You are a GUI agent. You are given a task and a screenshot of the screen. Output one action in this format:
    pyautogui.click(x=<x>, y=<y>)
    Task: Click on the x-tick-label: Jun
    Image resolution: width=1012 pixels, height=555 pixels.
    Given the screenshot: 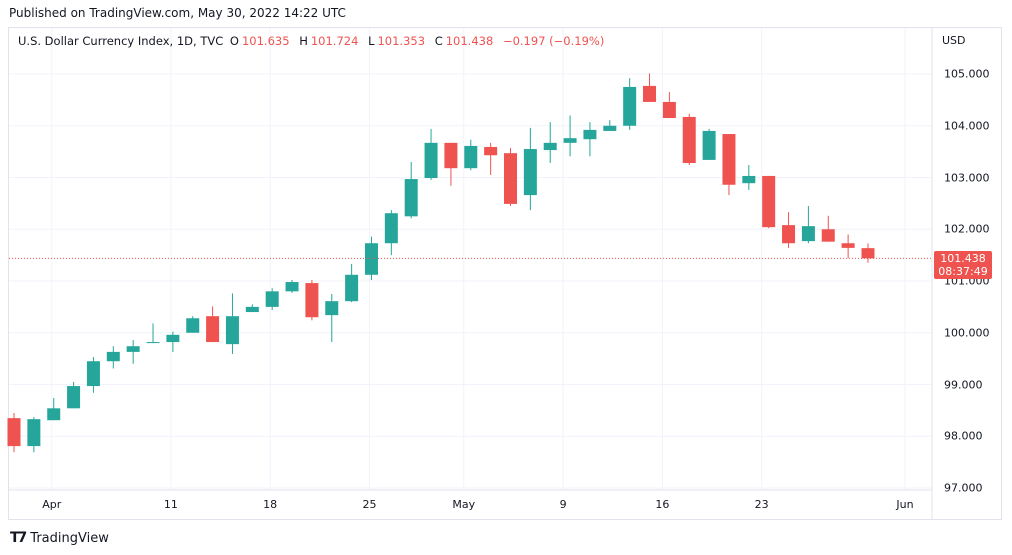 What is the action you would take?
    pyautogui.click(x=905, y=504)
    